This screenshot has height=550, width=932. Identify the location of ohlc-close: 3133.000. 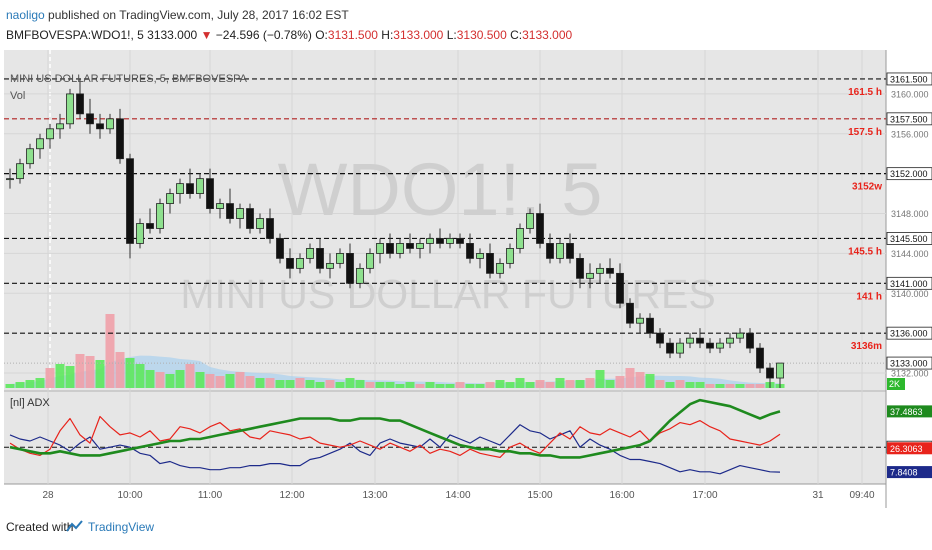
(547, 35).